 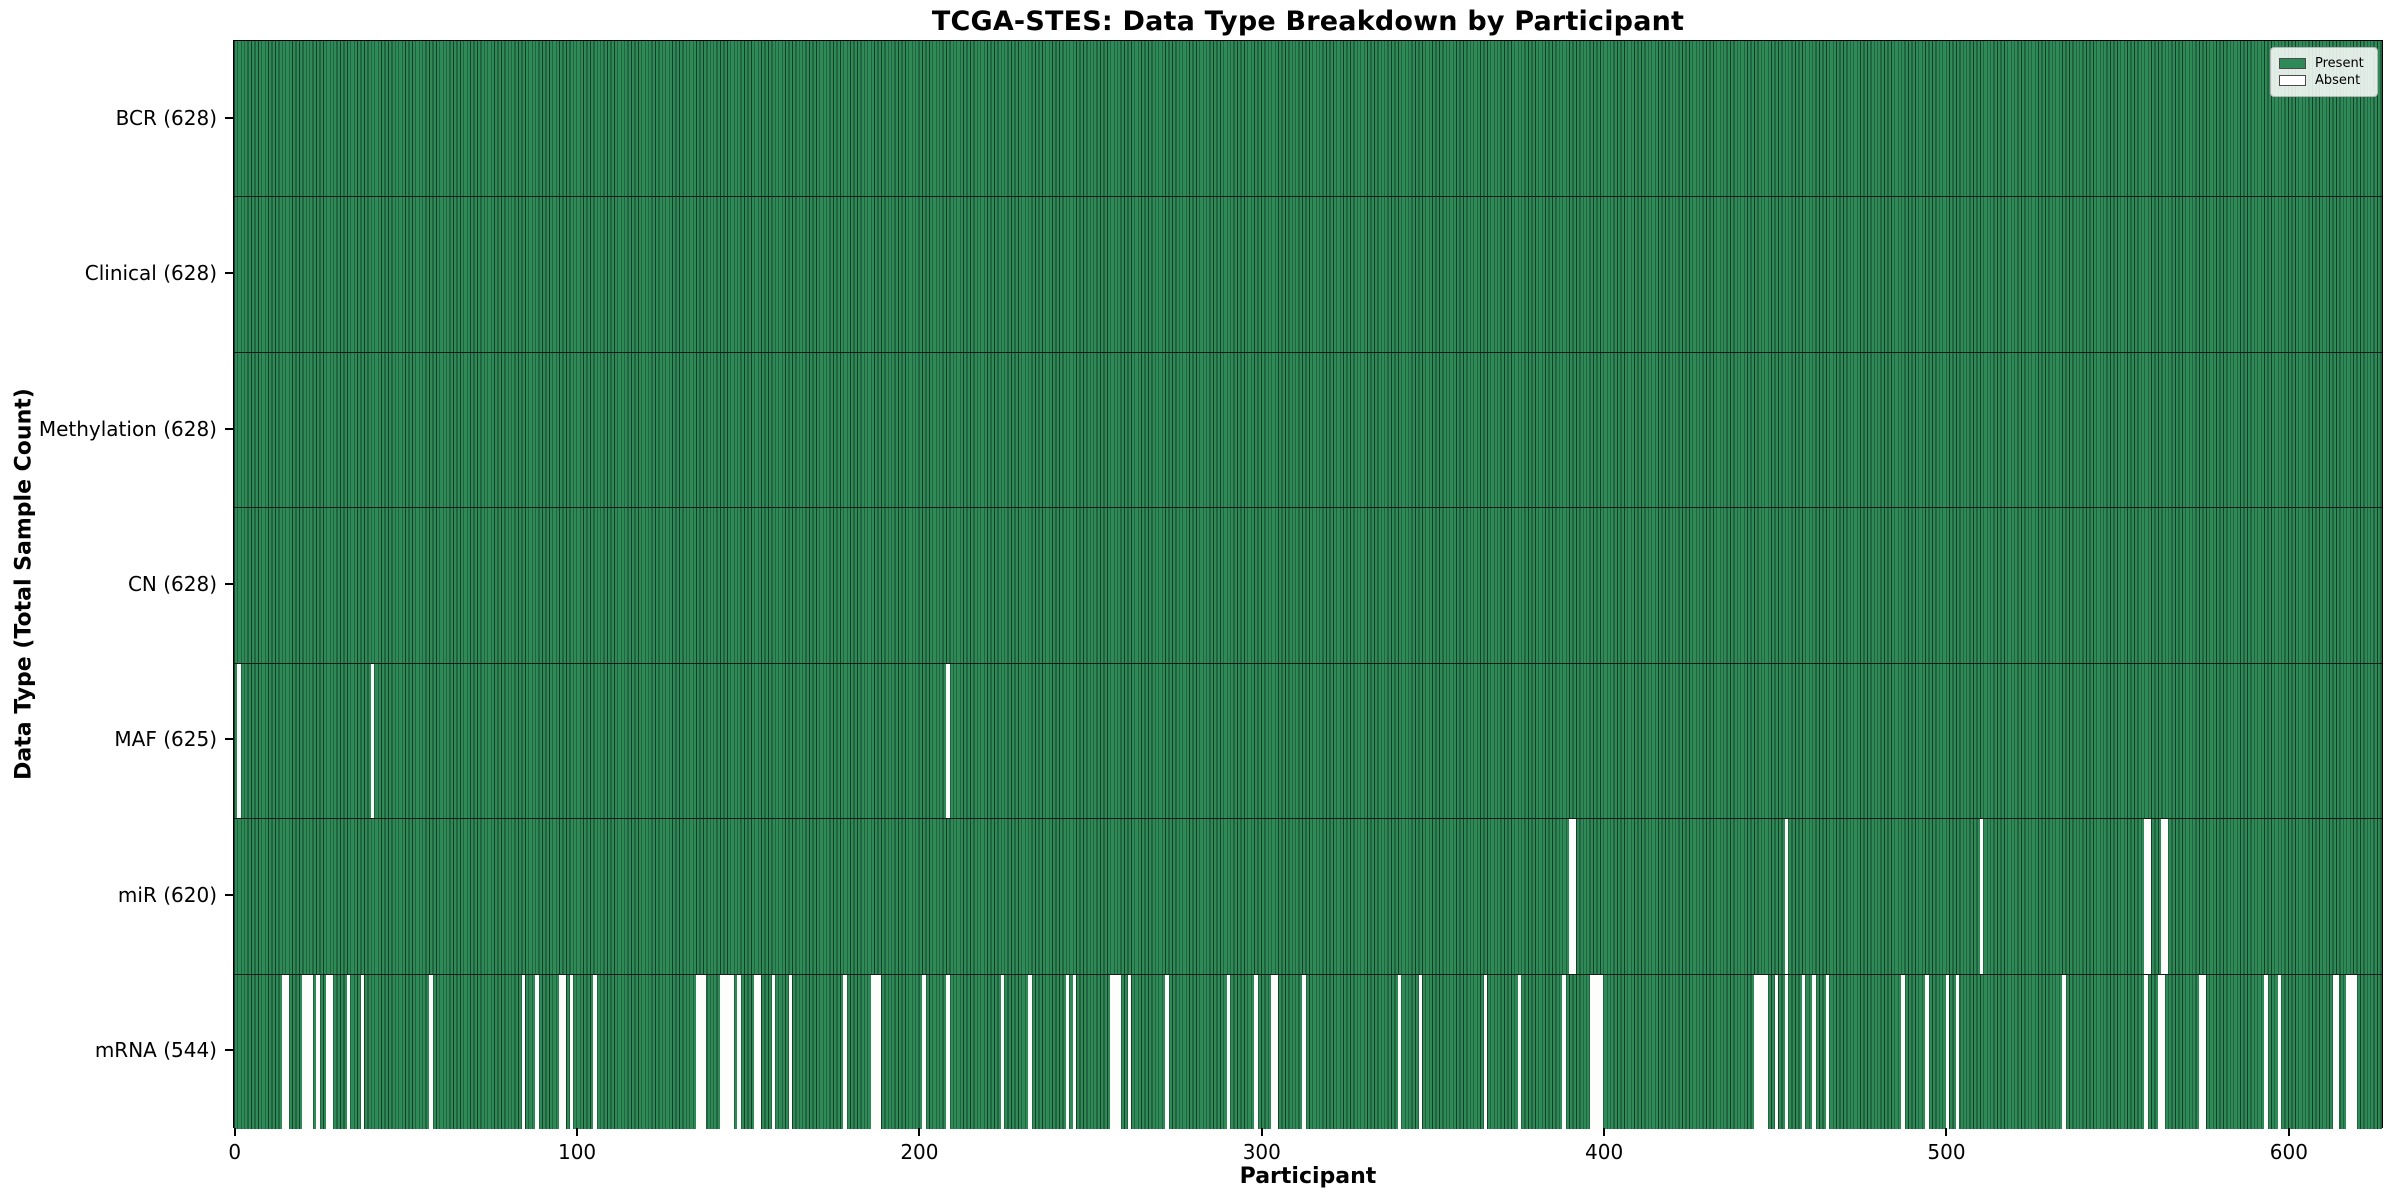 I want to click on legend-entry-absent: Absent, so click(x=2324, y=80).